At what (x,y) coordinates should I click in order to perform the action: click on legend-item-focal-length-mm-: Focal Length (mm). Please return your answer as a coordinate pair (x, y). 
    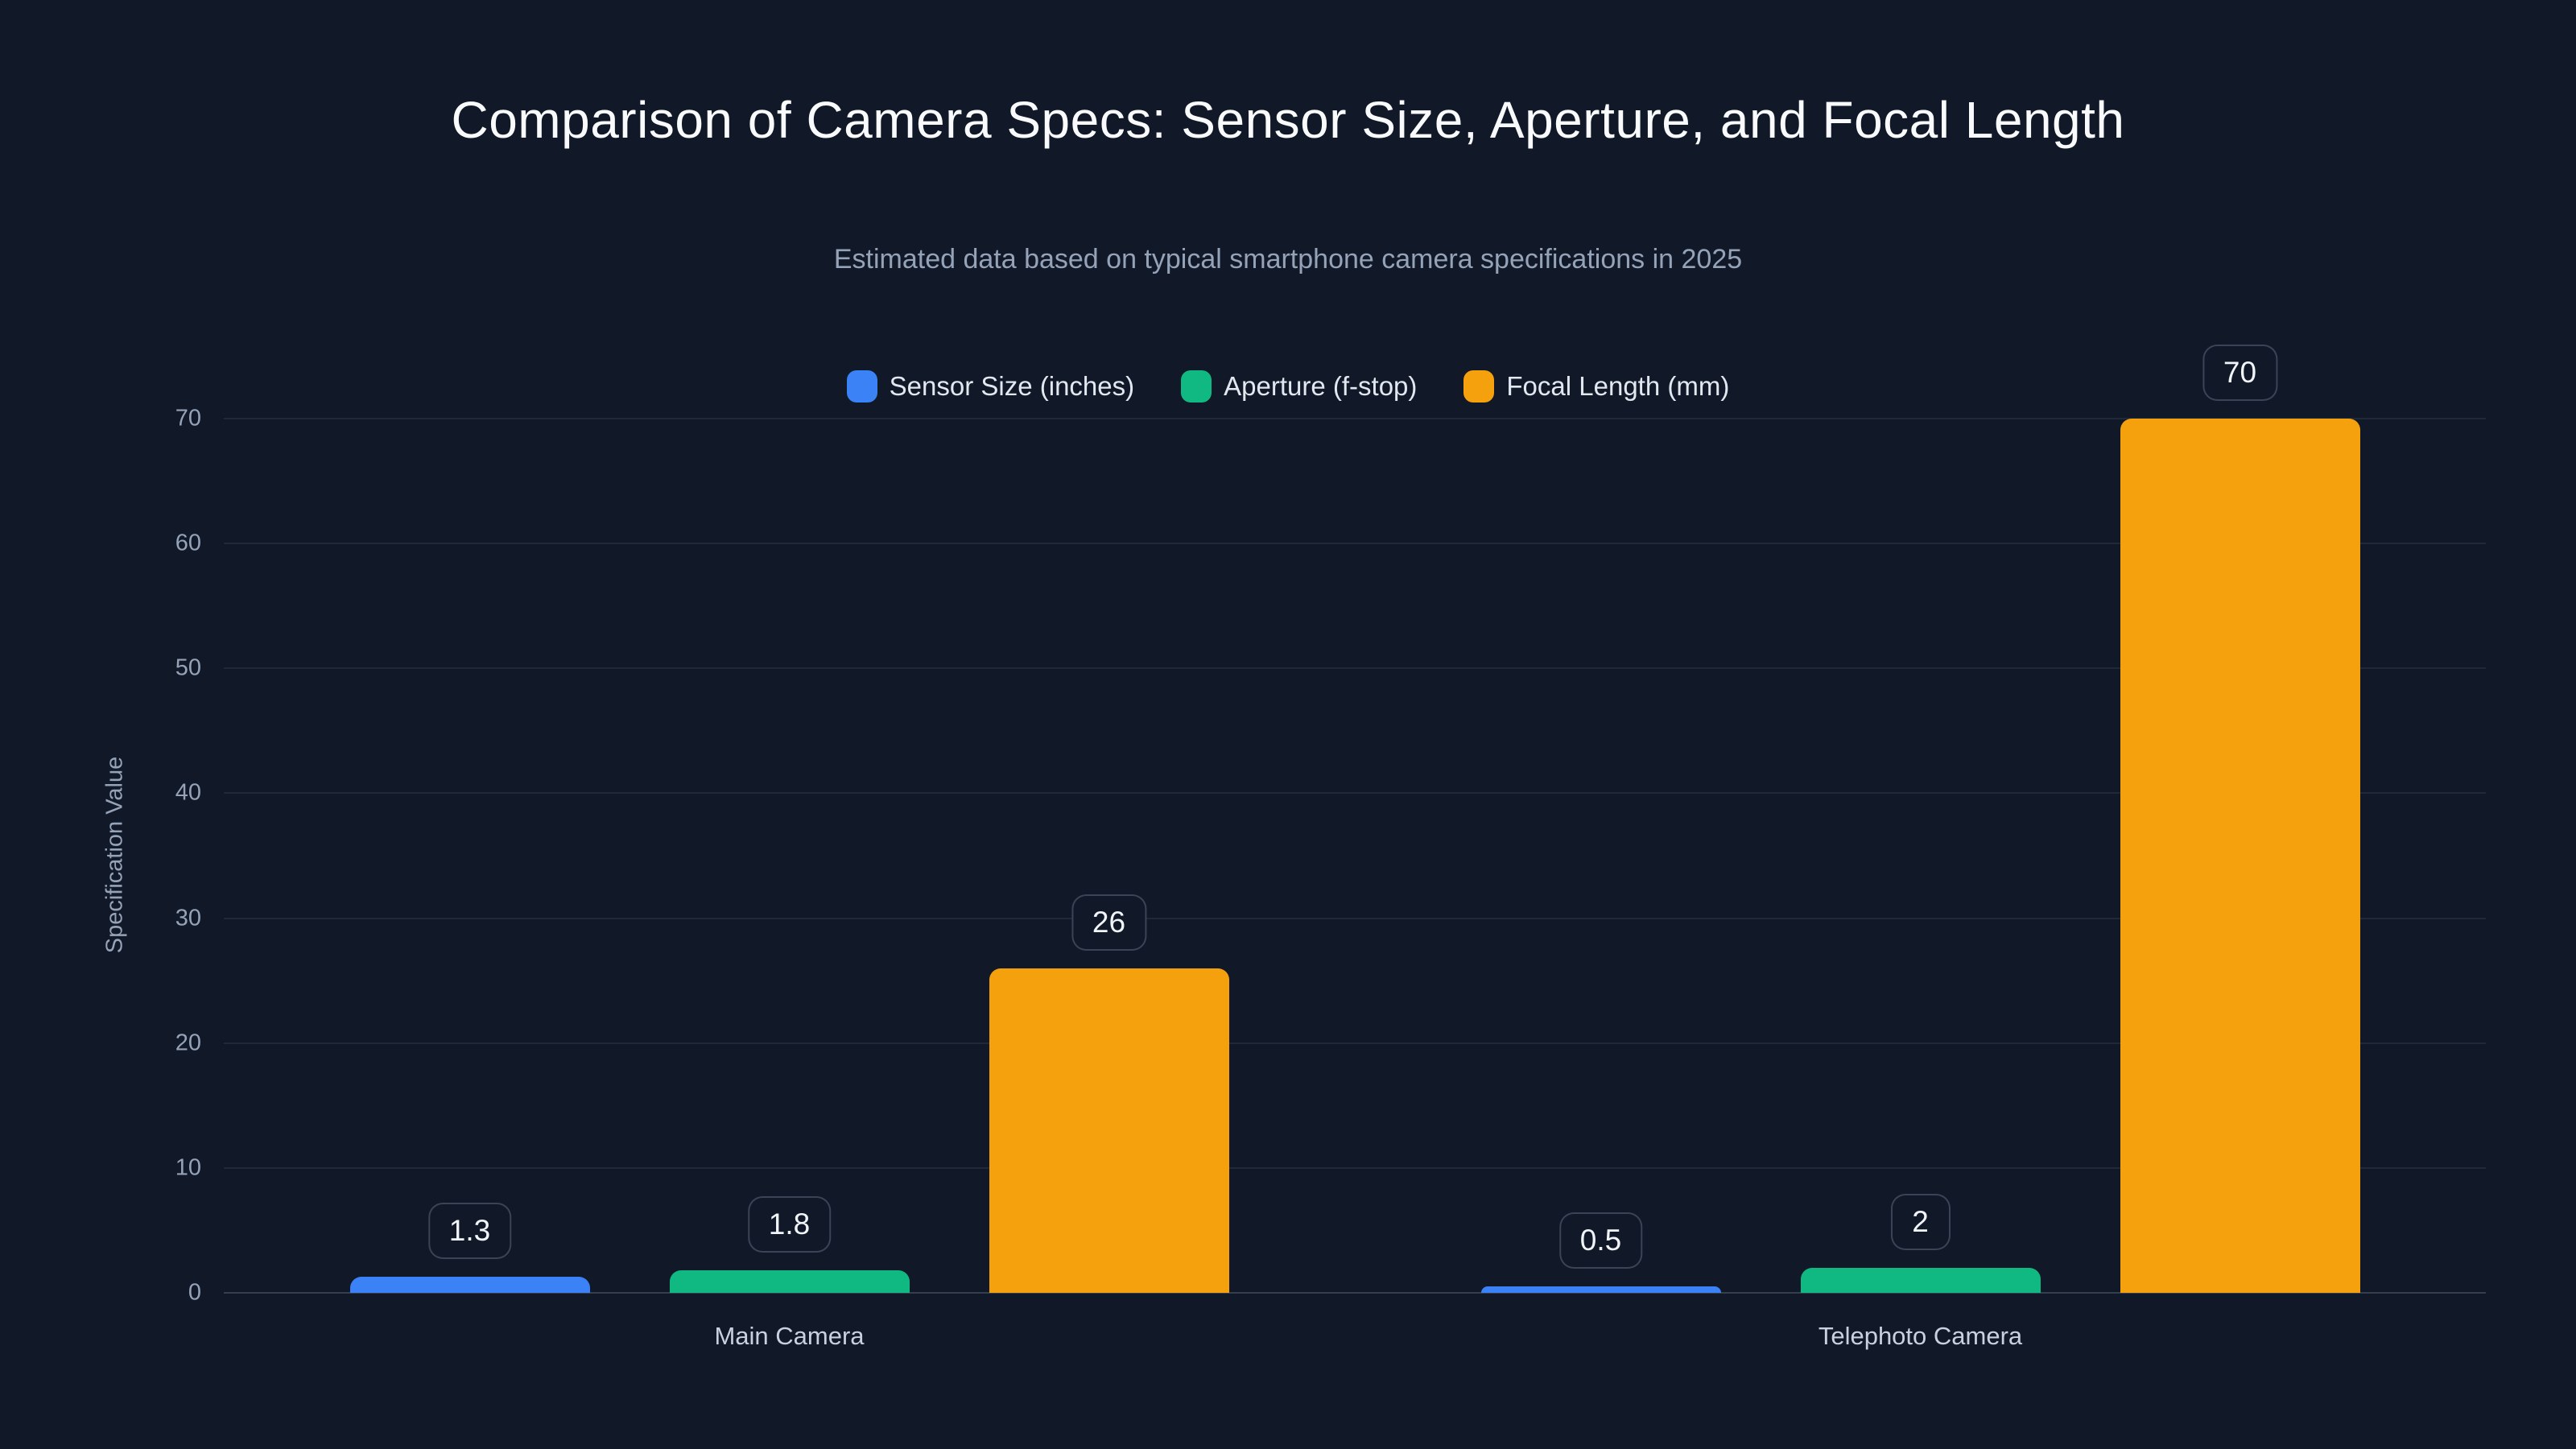
    Looking at the image, I should click on (1596, 386).